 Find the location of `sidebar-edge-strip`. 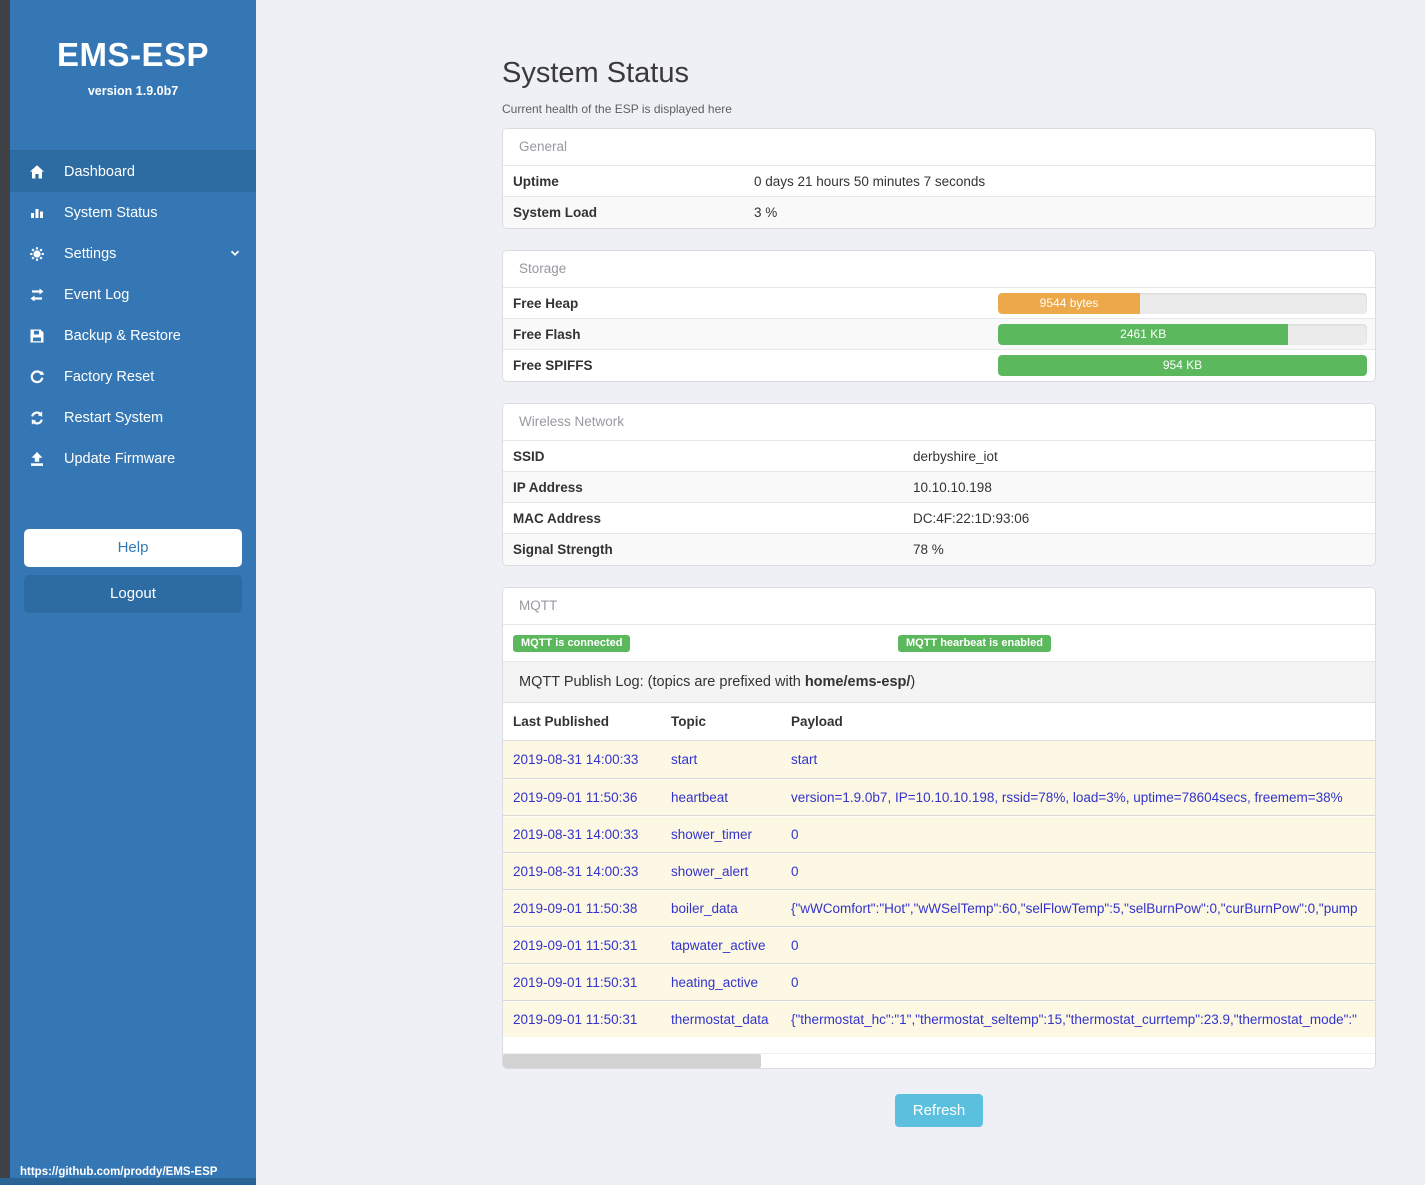

sidebar-edge-strip is located at coordinates (5, 592).